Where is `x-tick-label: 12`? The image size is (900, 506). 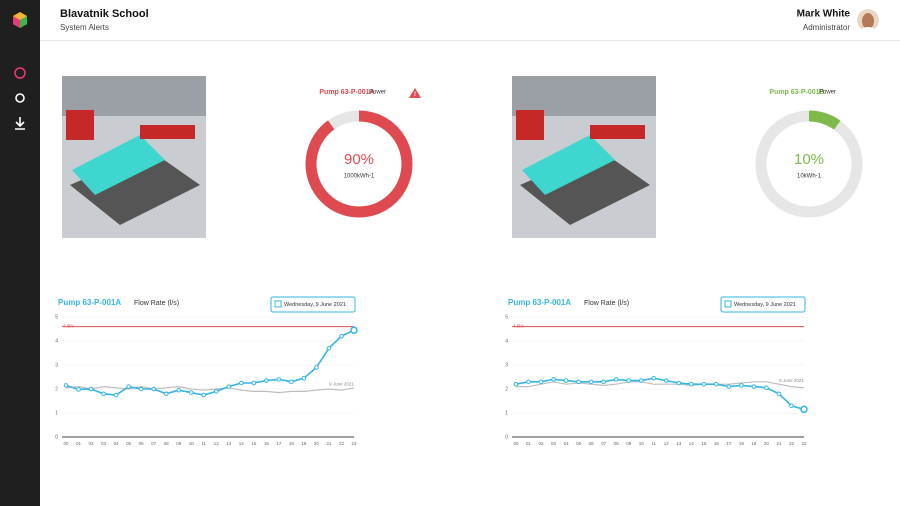
x-tick-label: 12 is located at coordinates (217, 443).